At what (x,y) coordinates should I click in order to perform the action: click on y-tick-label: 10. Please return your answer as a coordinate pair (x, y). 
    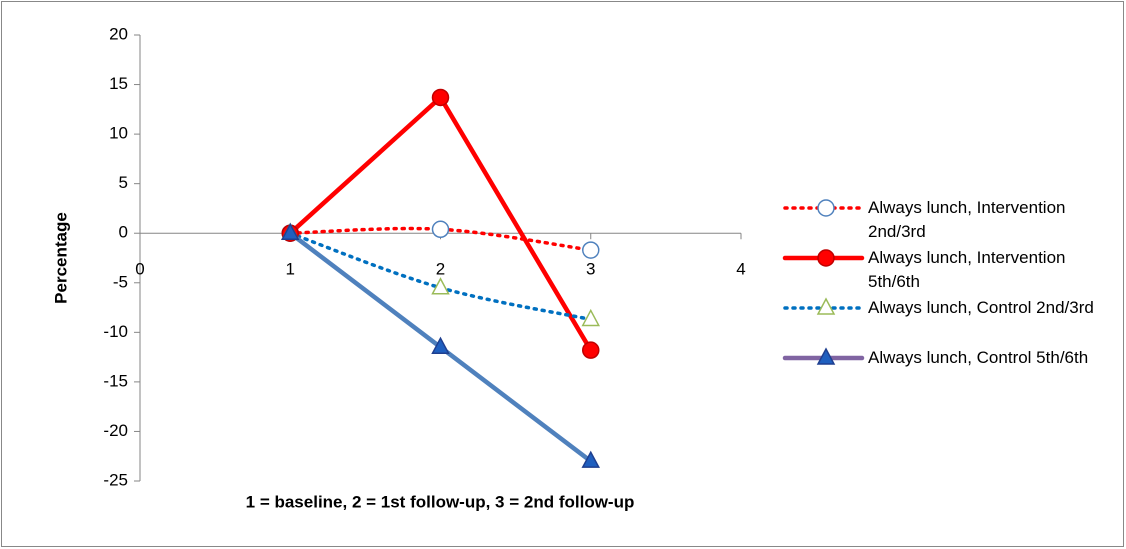
    Looking at the image, I should click on (118, 133).